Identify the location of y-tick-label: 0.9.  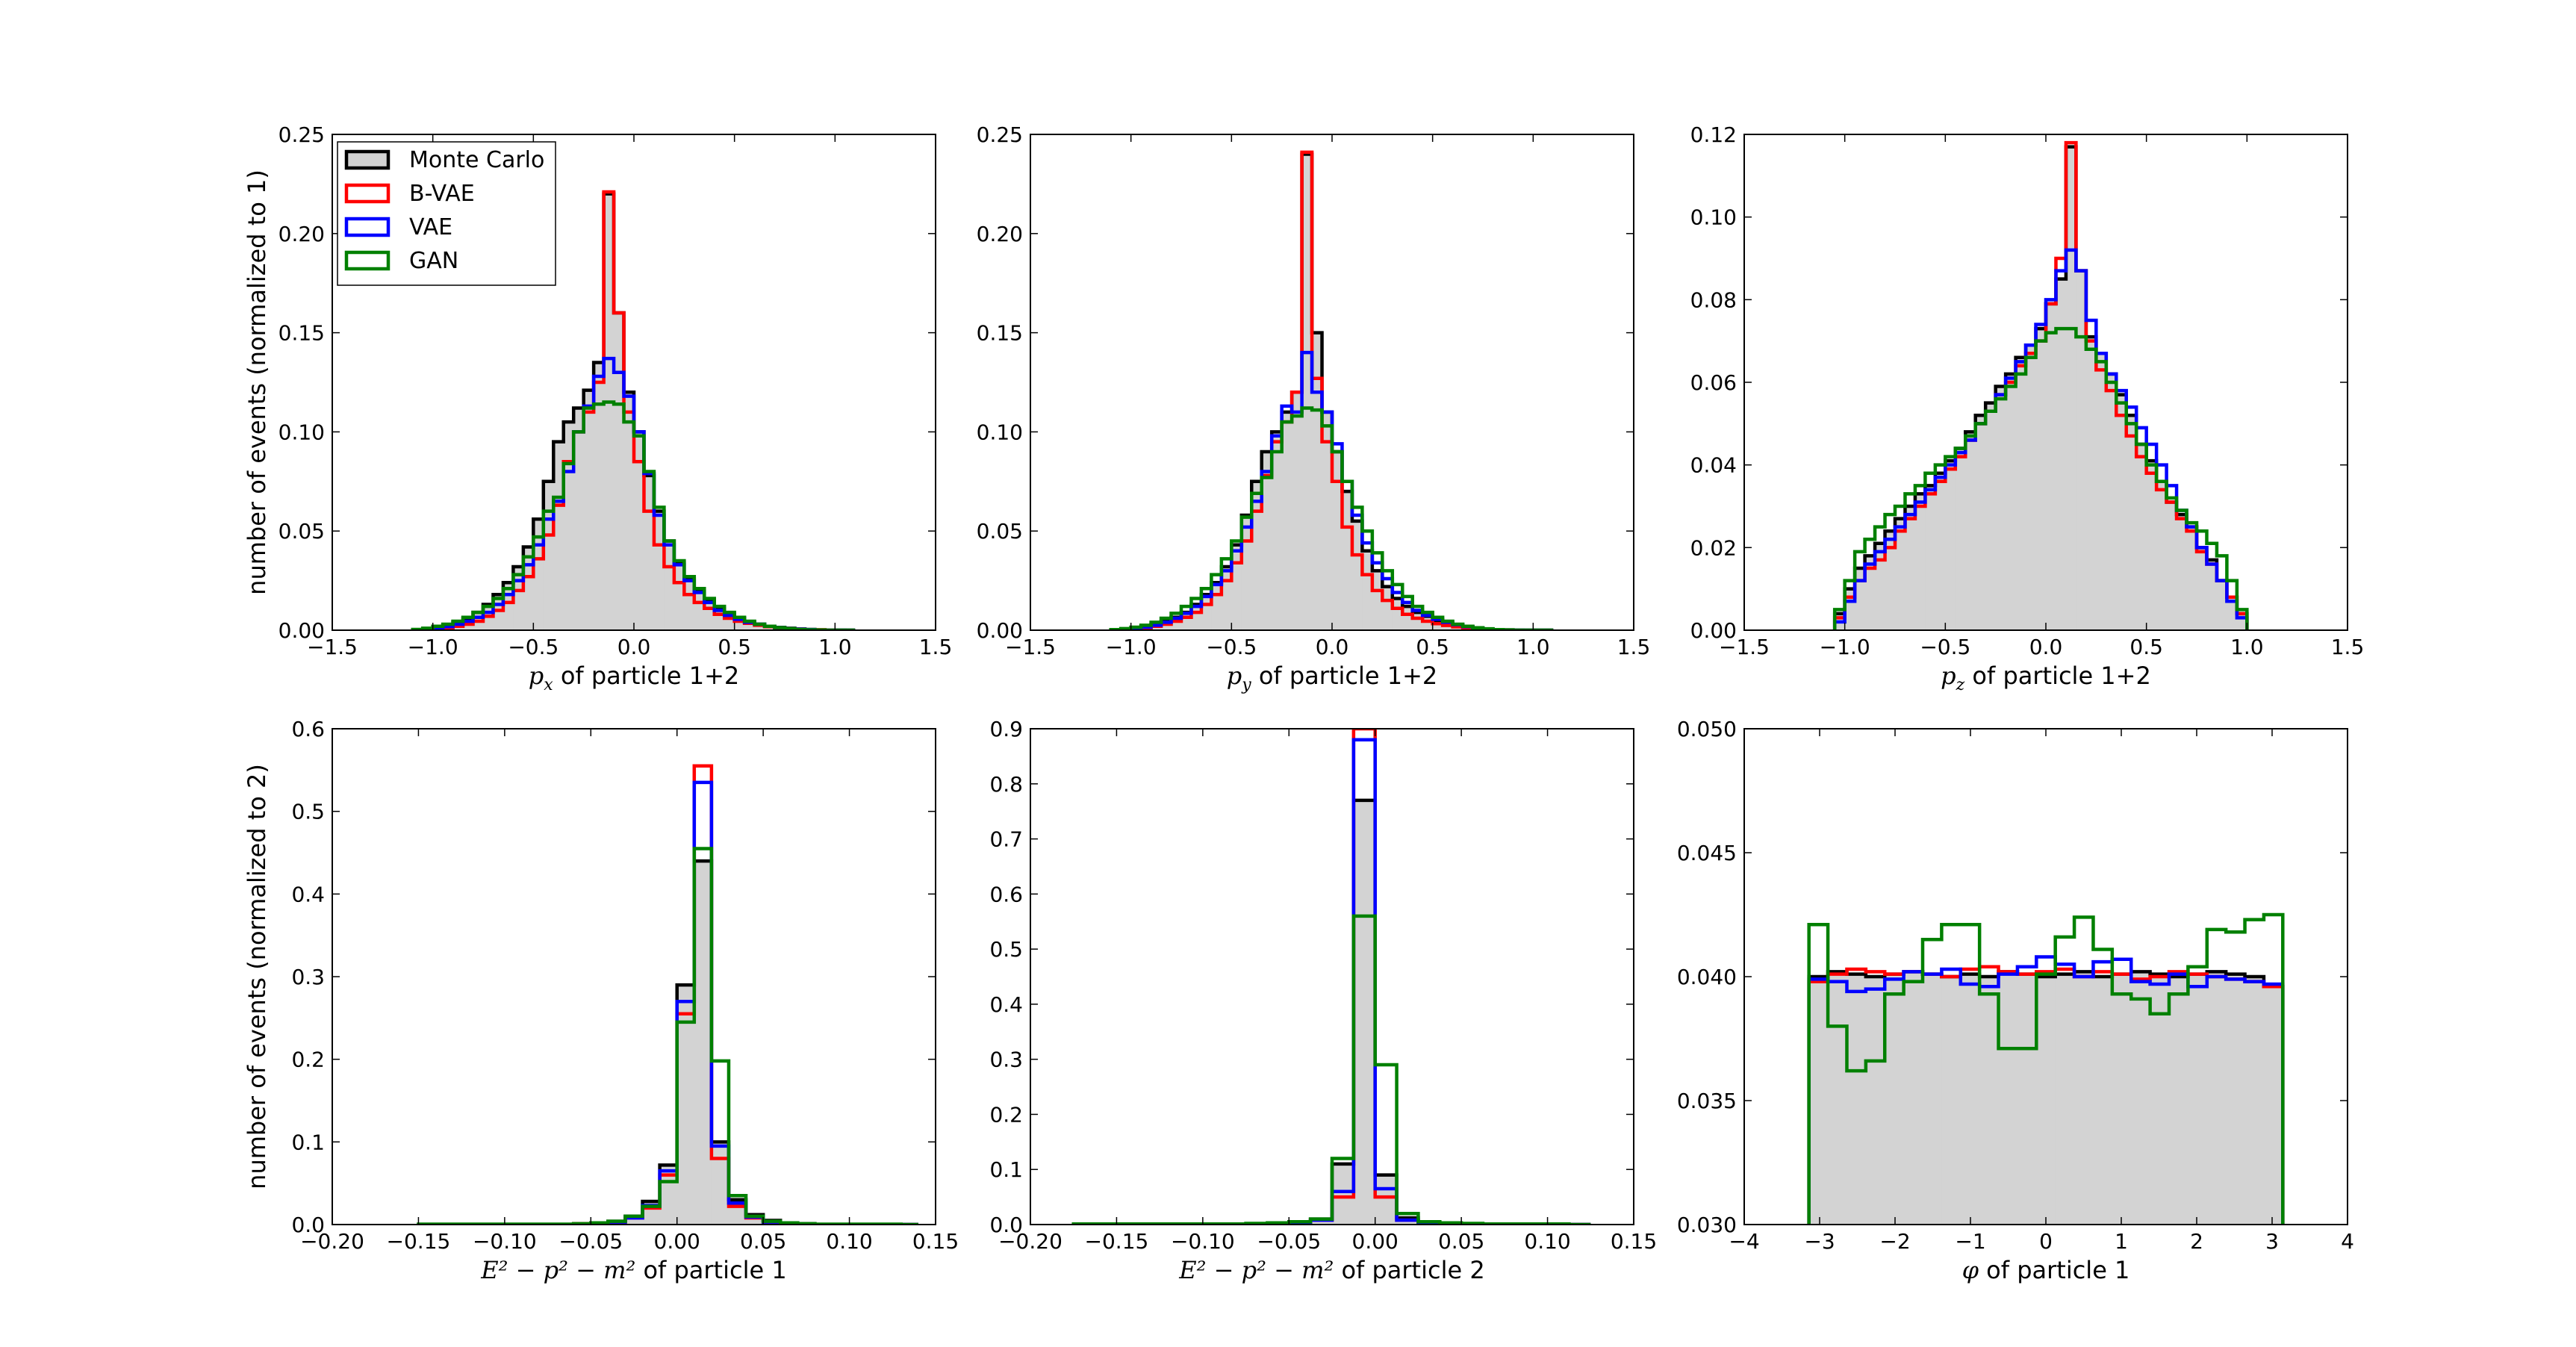
(1006, 729).